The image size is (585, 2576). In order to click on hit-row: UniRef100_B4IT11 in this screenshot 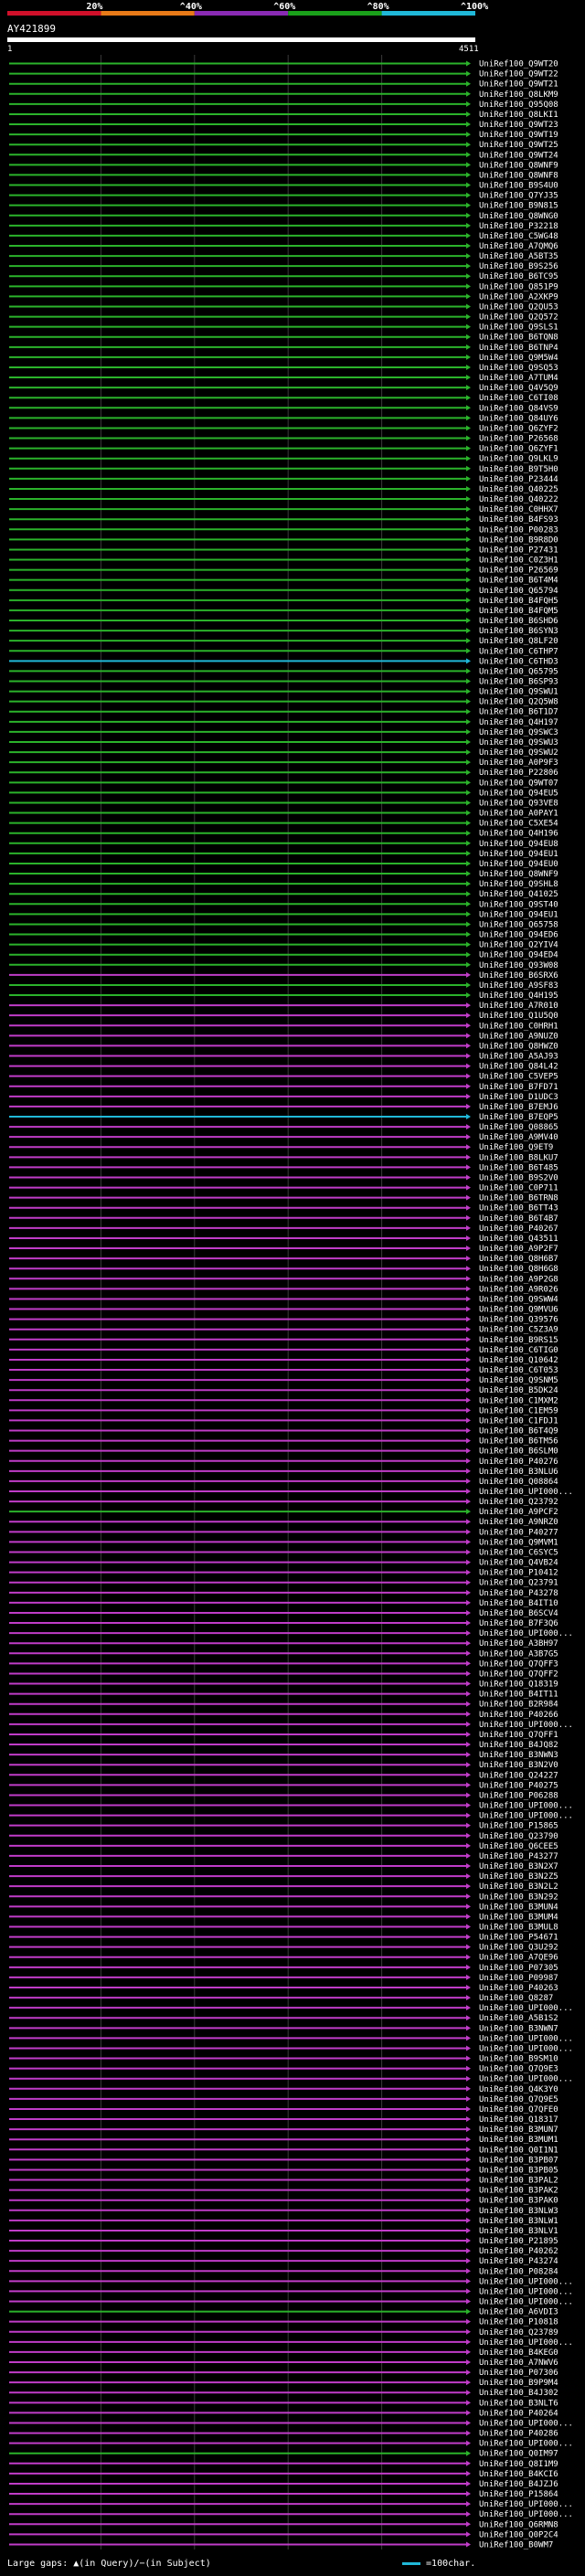, I will do `click(284, 1695)`.